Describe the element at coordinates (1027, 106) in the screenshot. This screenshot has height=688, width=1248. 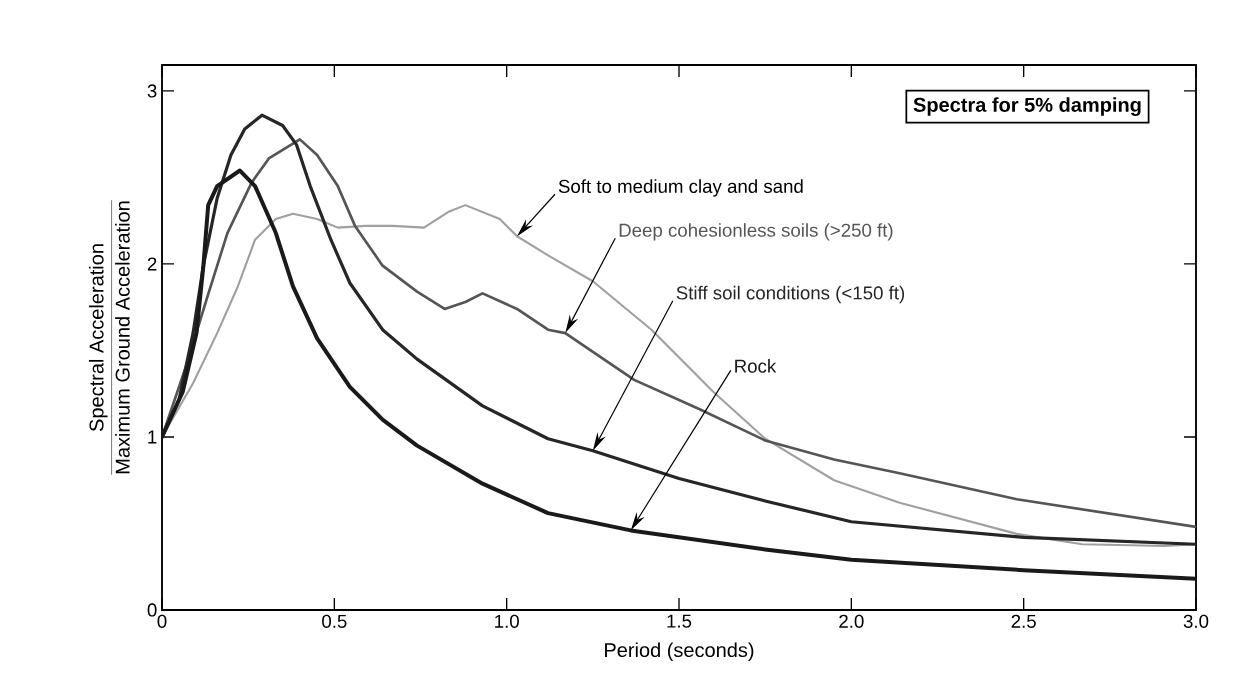
I see `text: Spectra for 5% damping` at that location.